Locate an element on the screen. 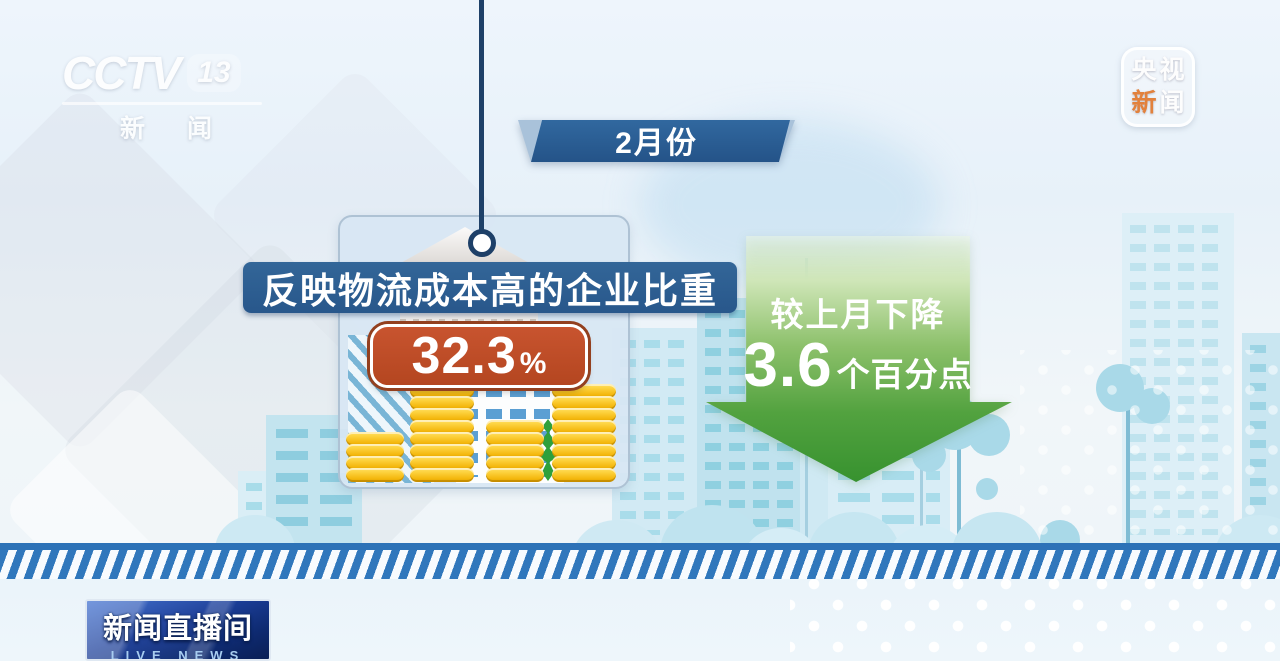 Image resolution: width=1280 pixels, height=661 pixels. card-title: 反映物流成本高的企业比重 is located at coordinates (489, 290).